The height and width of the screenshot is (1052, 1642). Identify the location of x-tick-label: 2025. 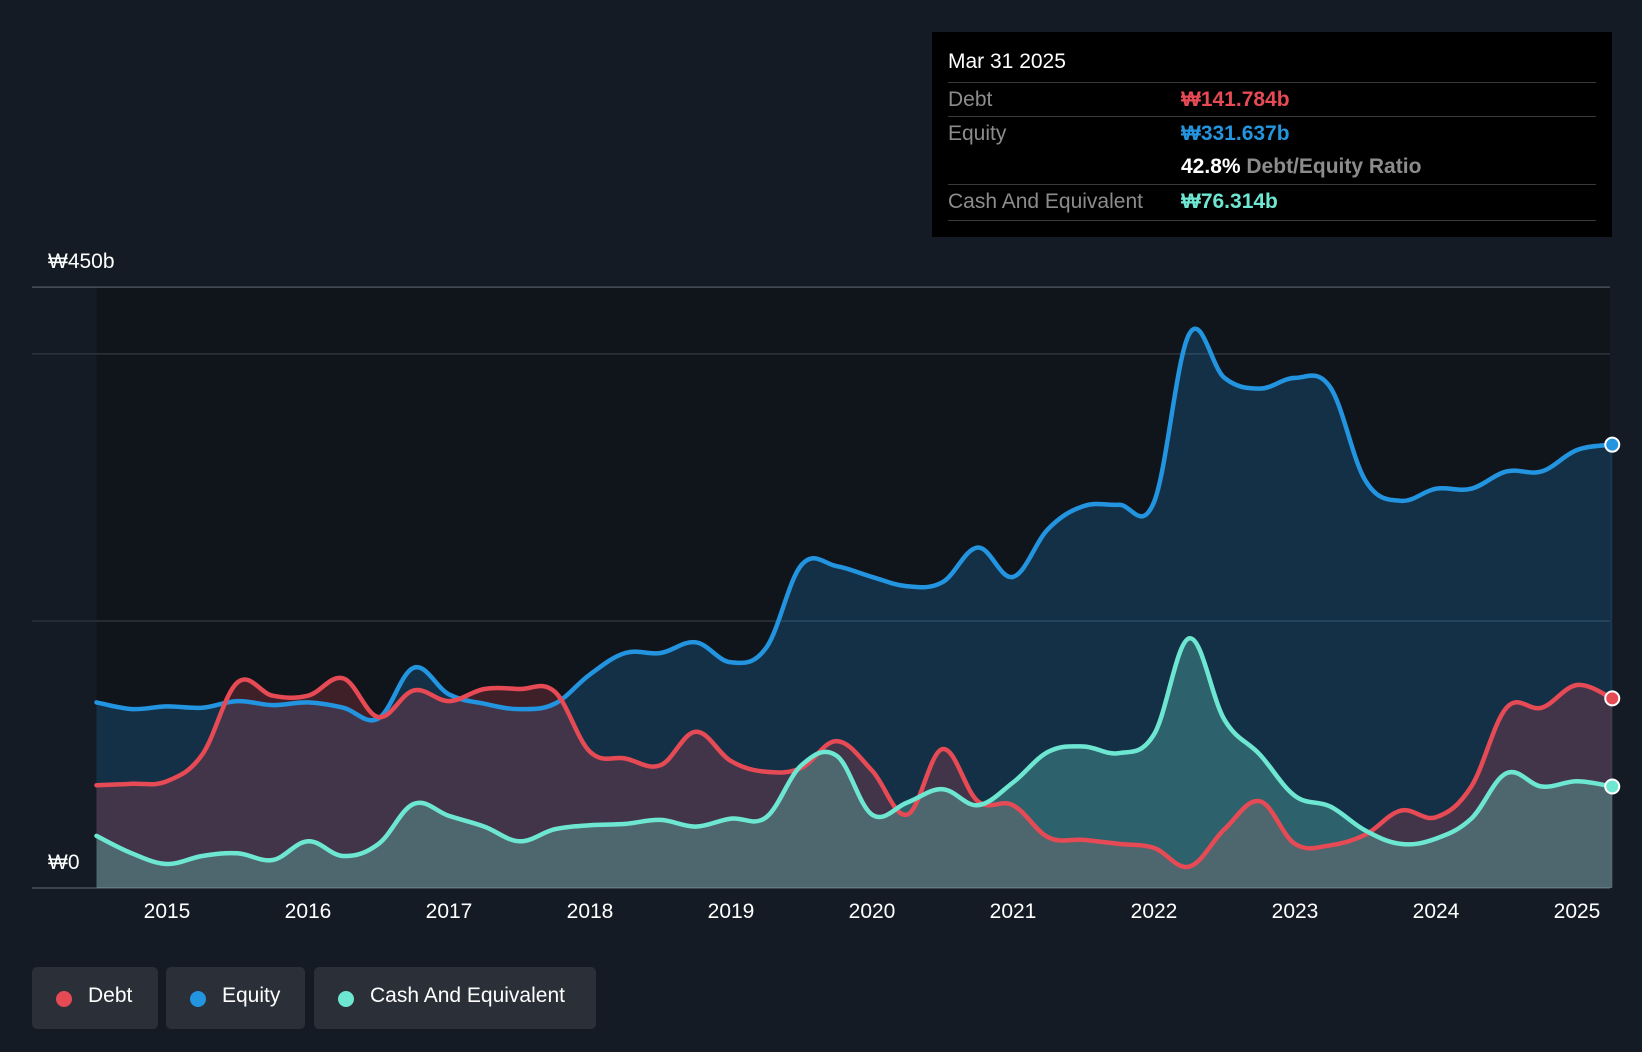
(1577, 911).